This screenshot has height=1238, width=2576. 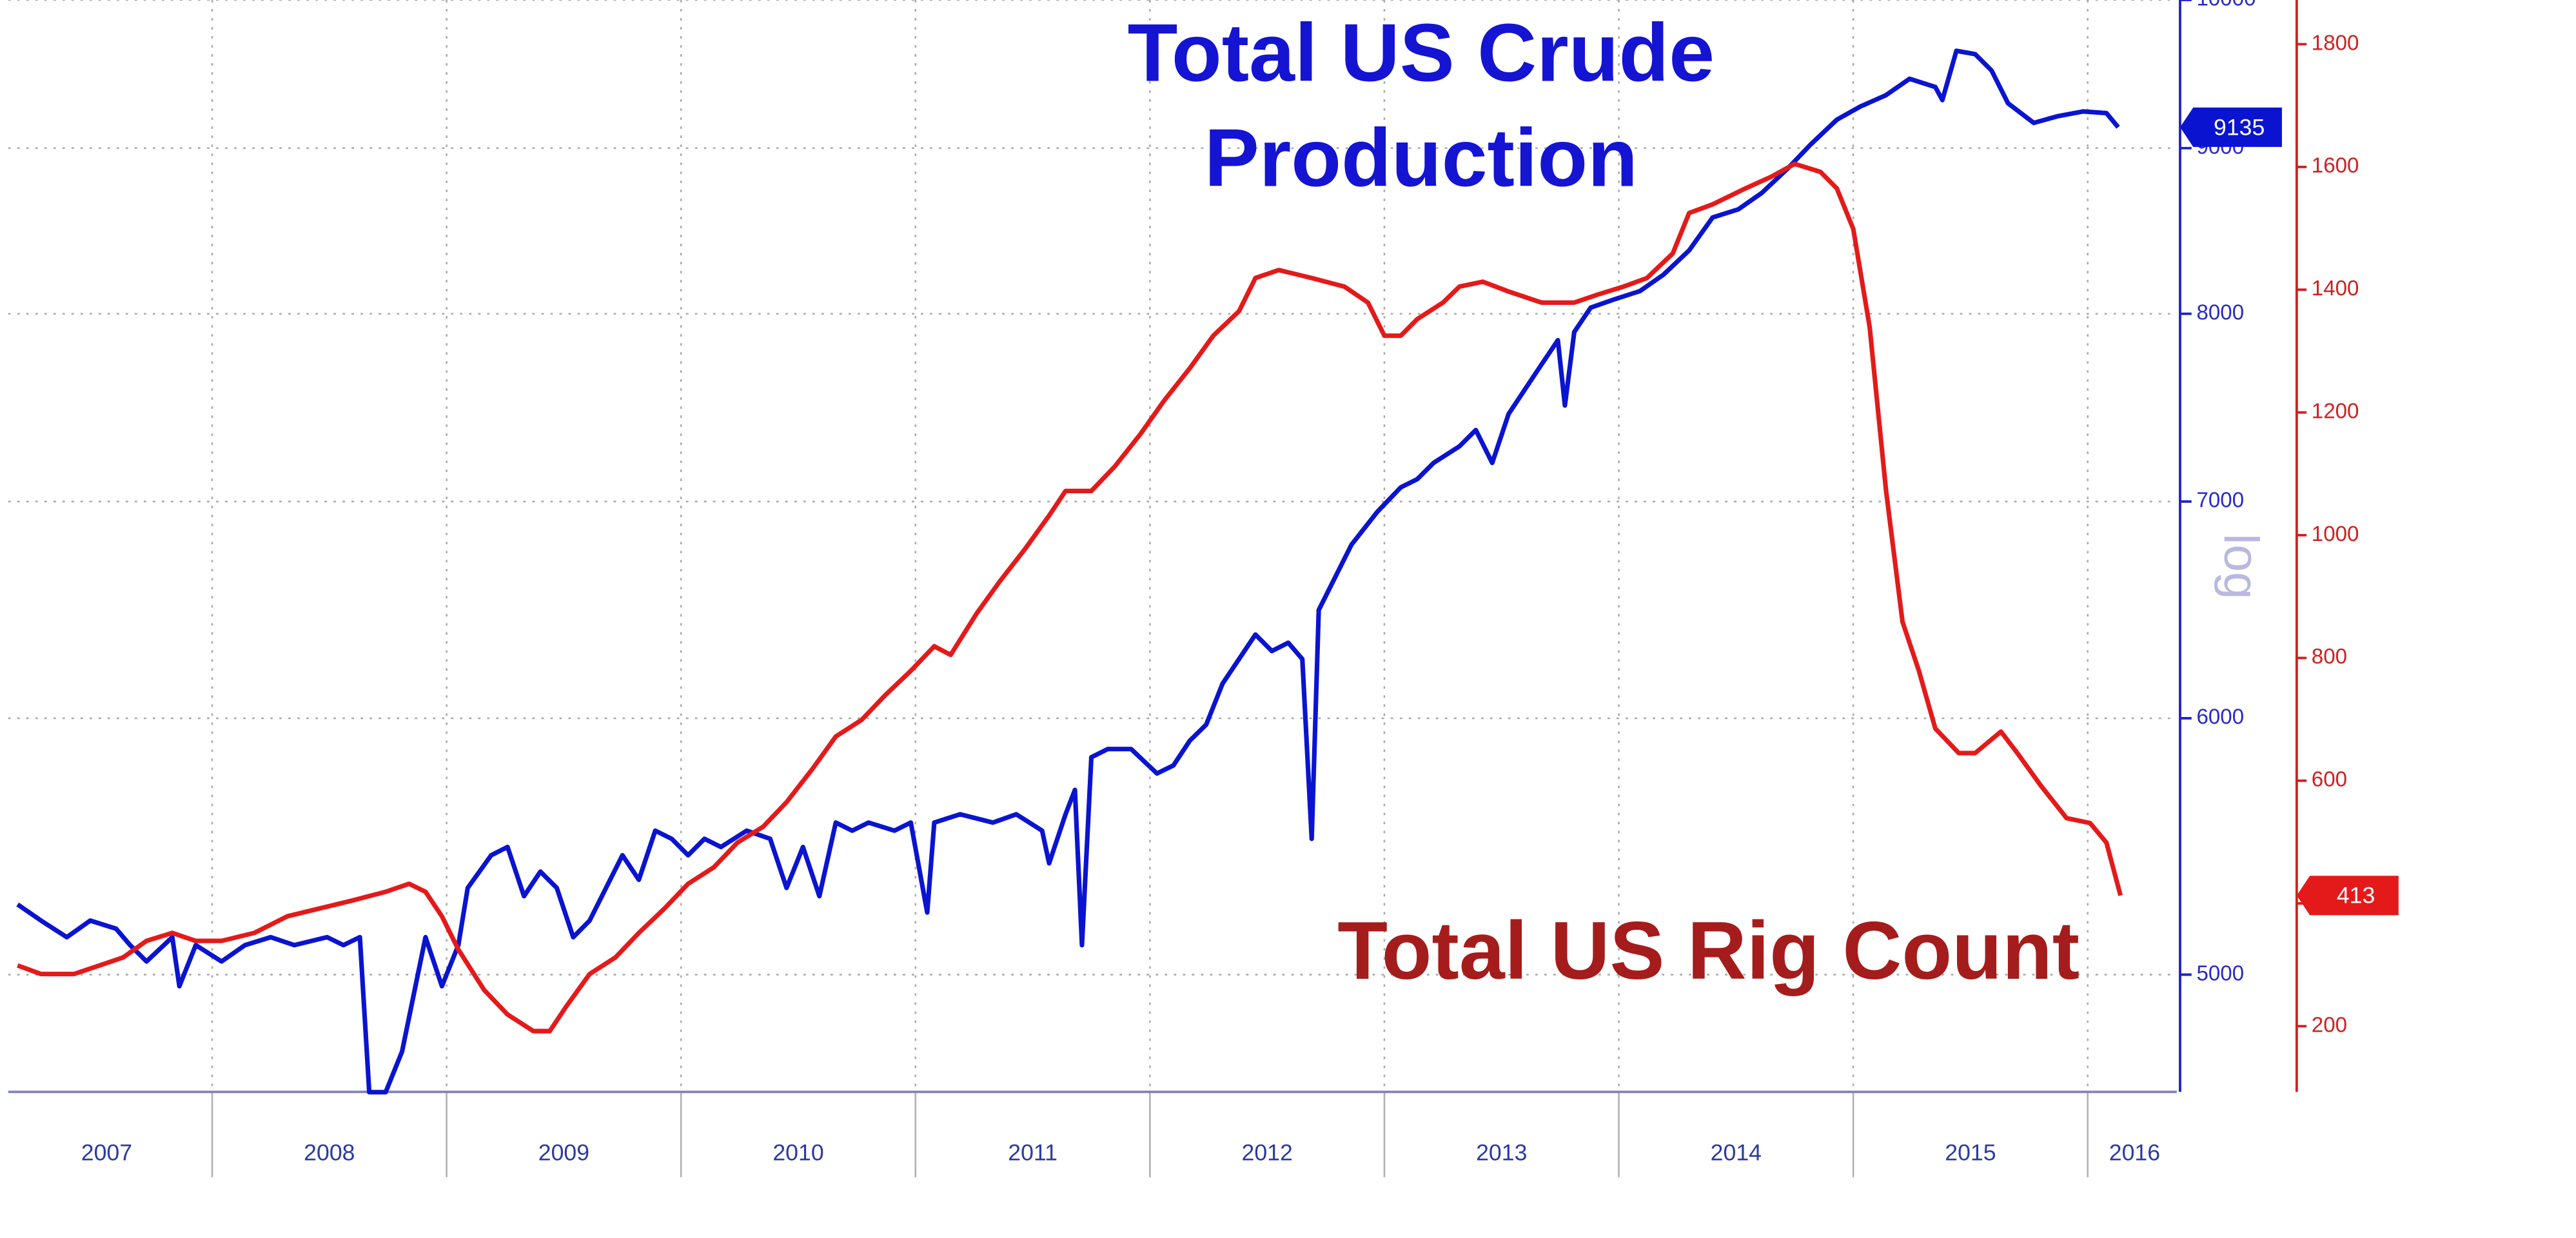 I want to click on x-tick-label: 2014, so click(x=1737, y=1153).